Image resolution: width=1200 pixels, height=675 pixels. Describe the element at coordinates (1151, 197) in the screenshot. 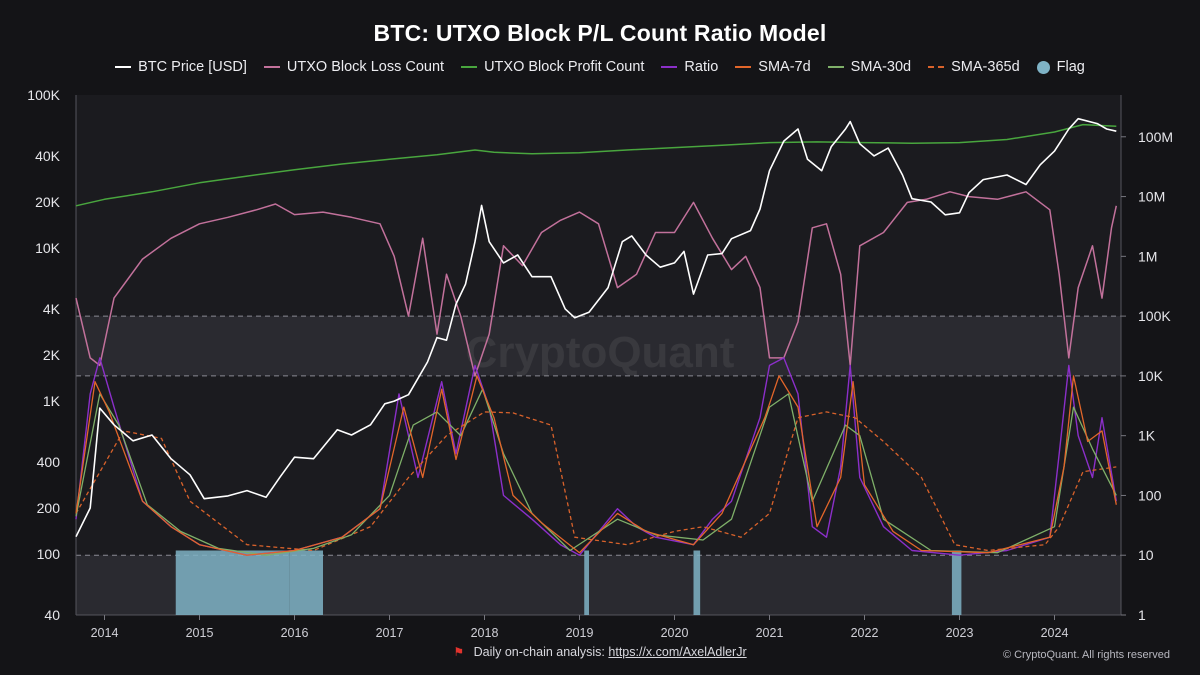

I see `right-tick-label: 10M` at that location.